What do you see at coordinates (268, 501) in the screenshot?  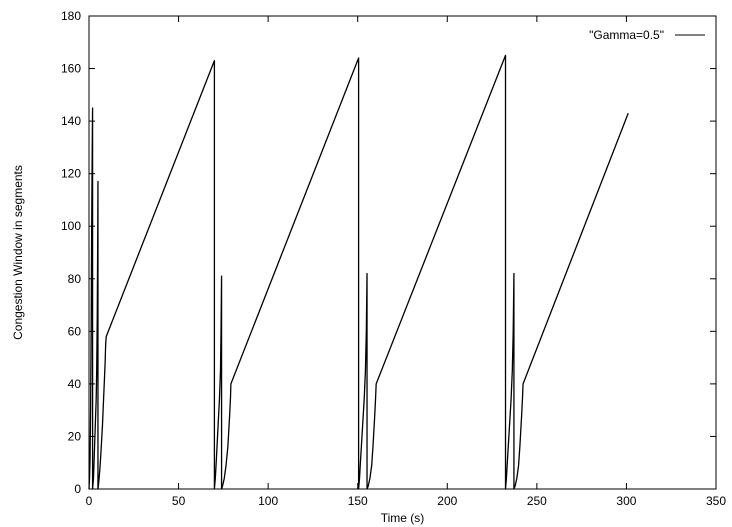 I see `x-tick-label: 100` at bounding box center [268, 501].